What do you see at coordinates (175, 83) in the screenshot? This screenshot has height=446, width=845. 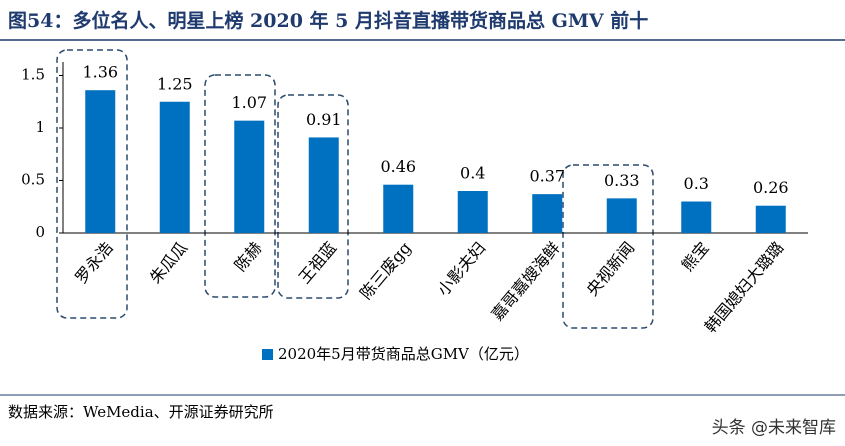 I see `value-label: 1.25` at bounding box center [175, 83].